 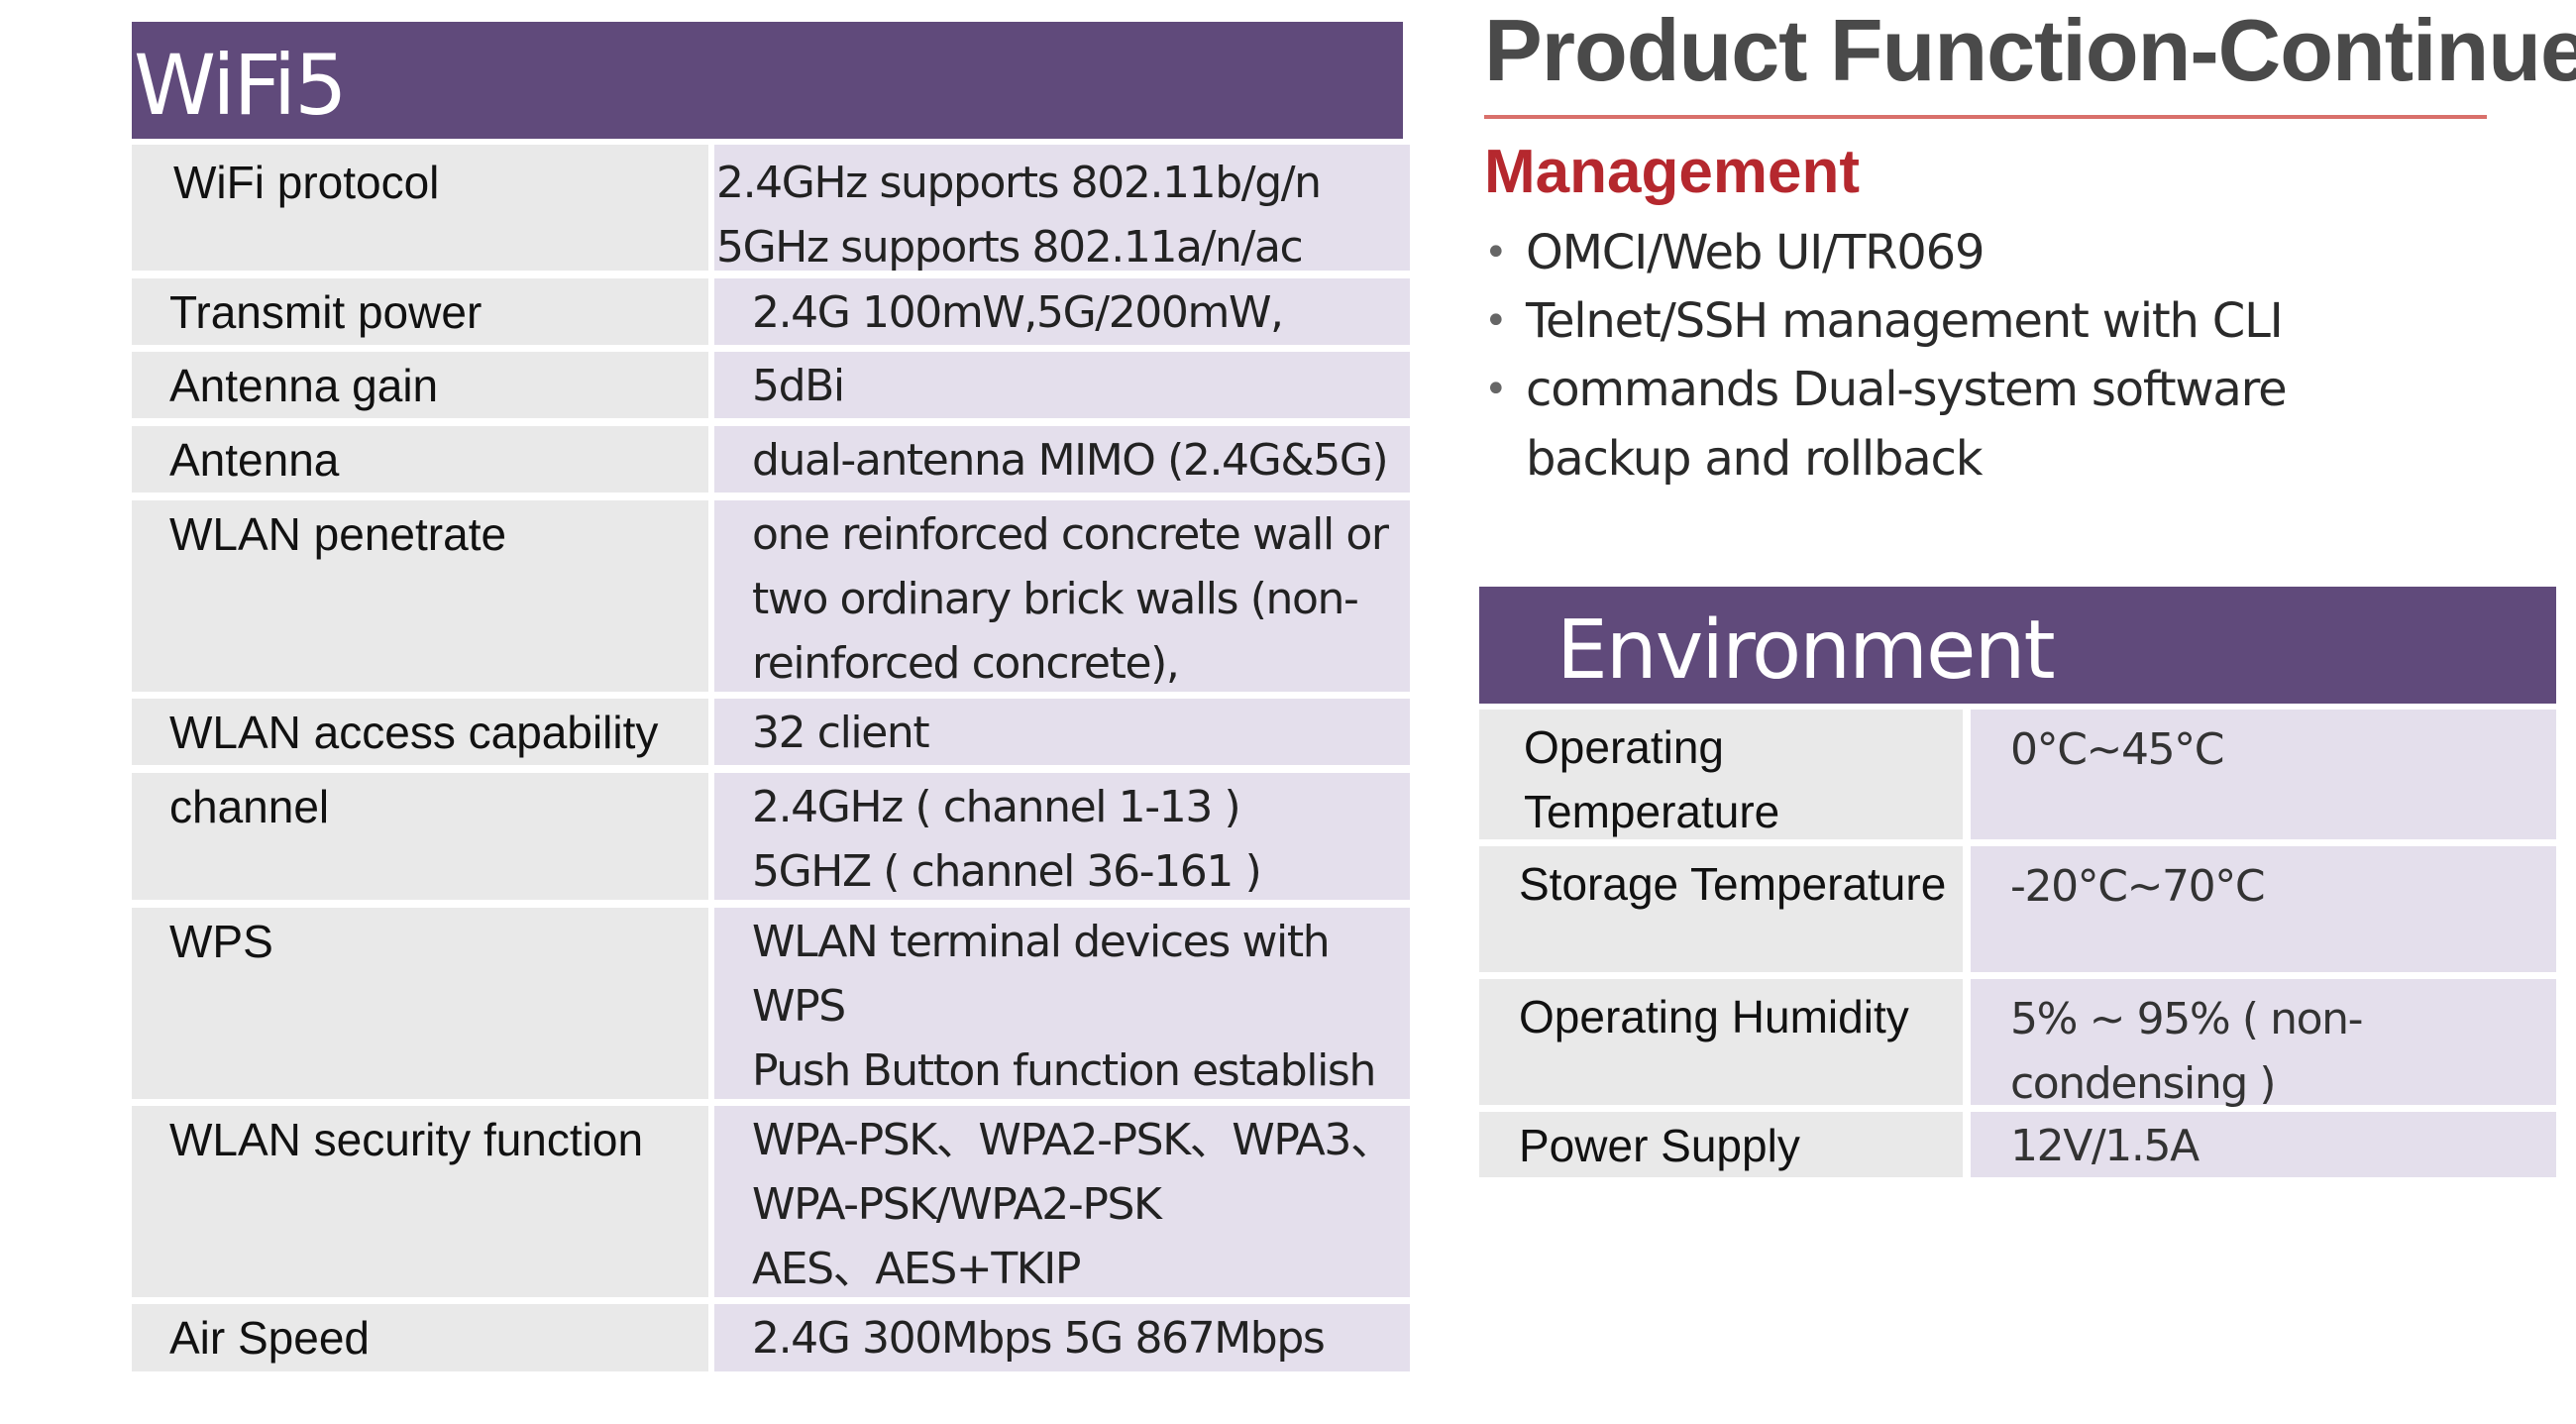 What do you see at coordinates (420, 1003) in the screenshot?
I see `row-label-cell: WPS` at bounding box center [420, 1003].